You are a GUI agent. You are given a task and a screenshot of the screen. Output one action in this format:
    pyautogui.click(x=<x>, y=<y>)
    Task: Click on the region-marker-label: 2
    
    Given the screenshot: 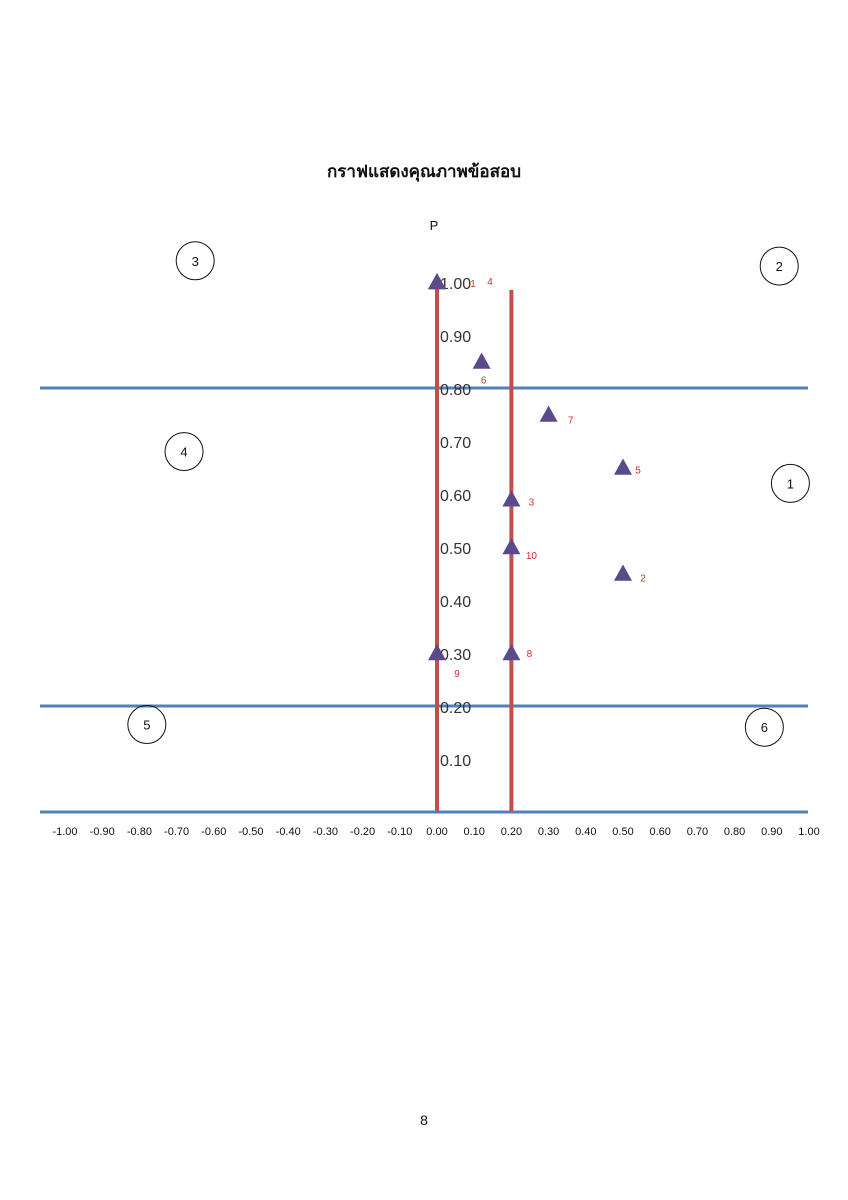 What is the action you would take?
    pyautogui.click(x=779, y=266)
    